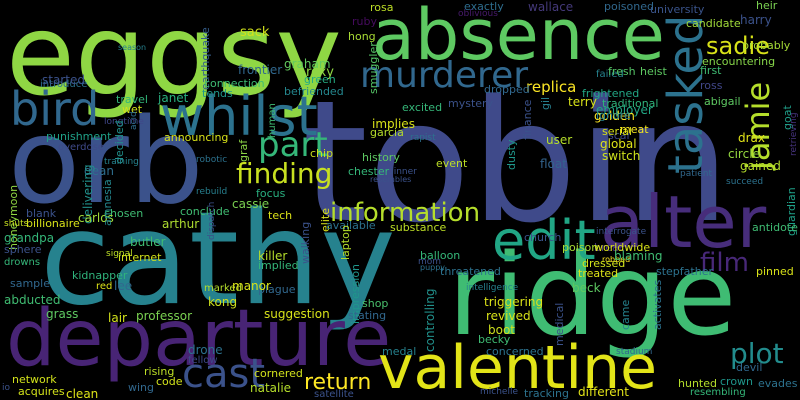  I want to click on word-intelligence: intelligence, so click(492, 288).